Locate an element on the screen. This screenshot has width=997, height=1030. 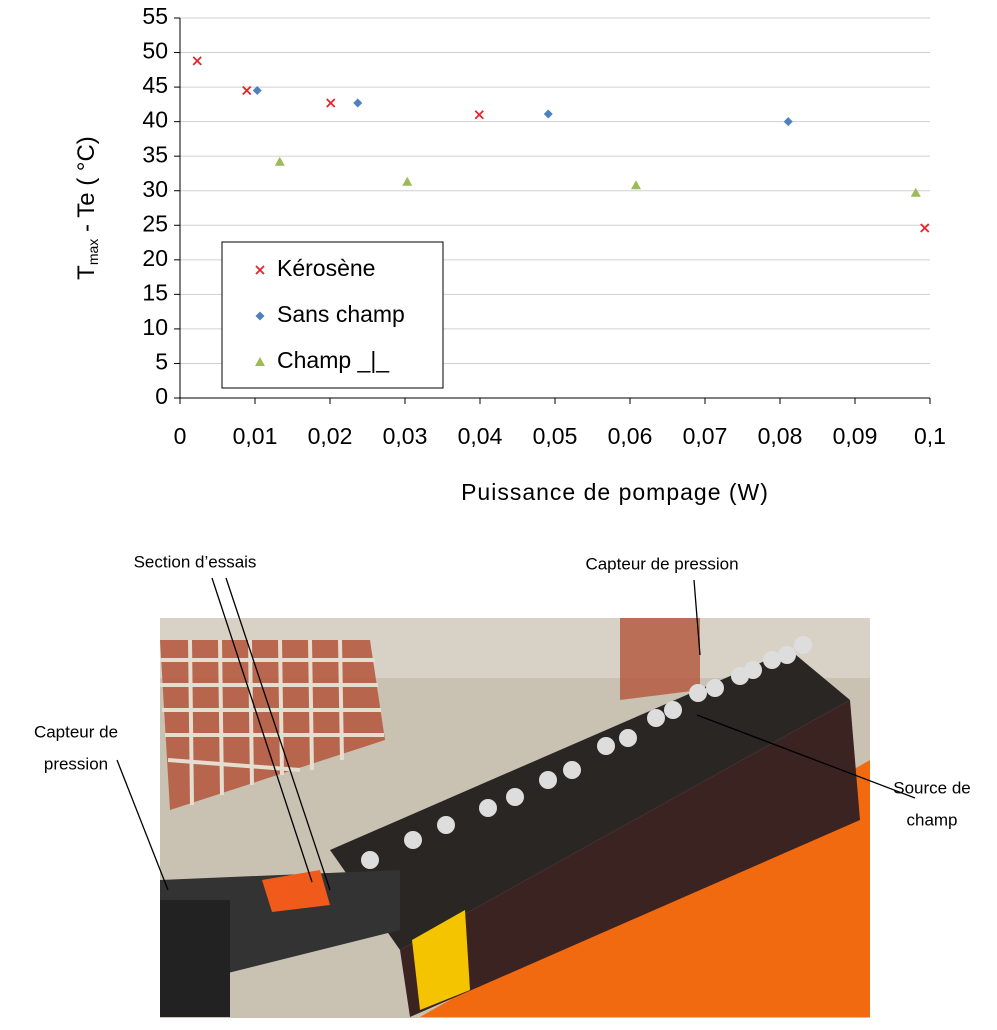
y-tick-label: 30 is located at coordinates (155, 189).